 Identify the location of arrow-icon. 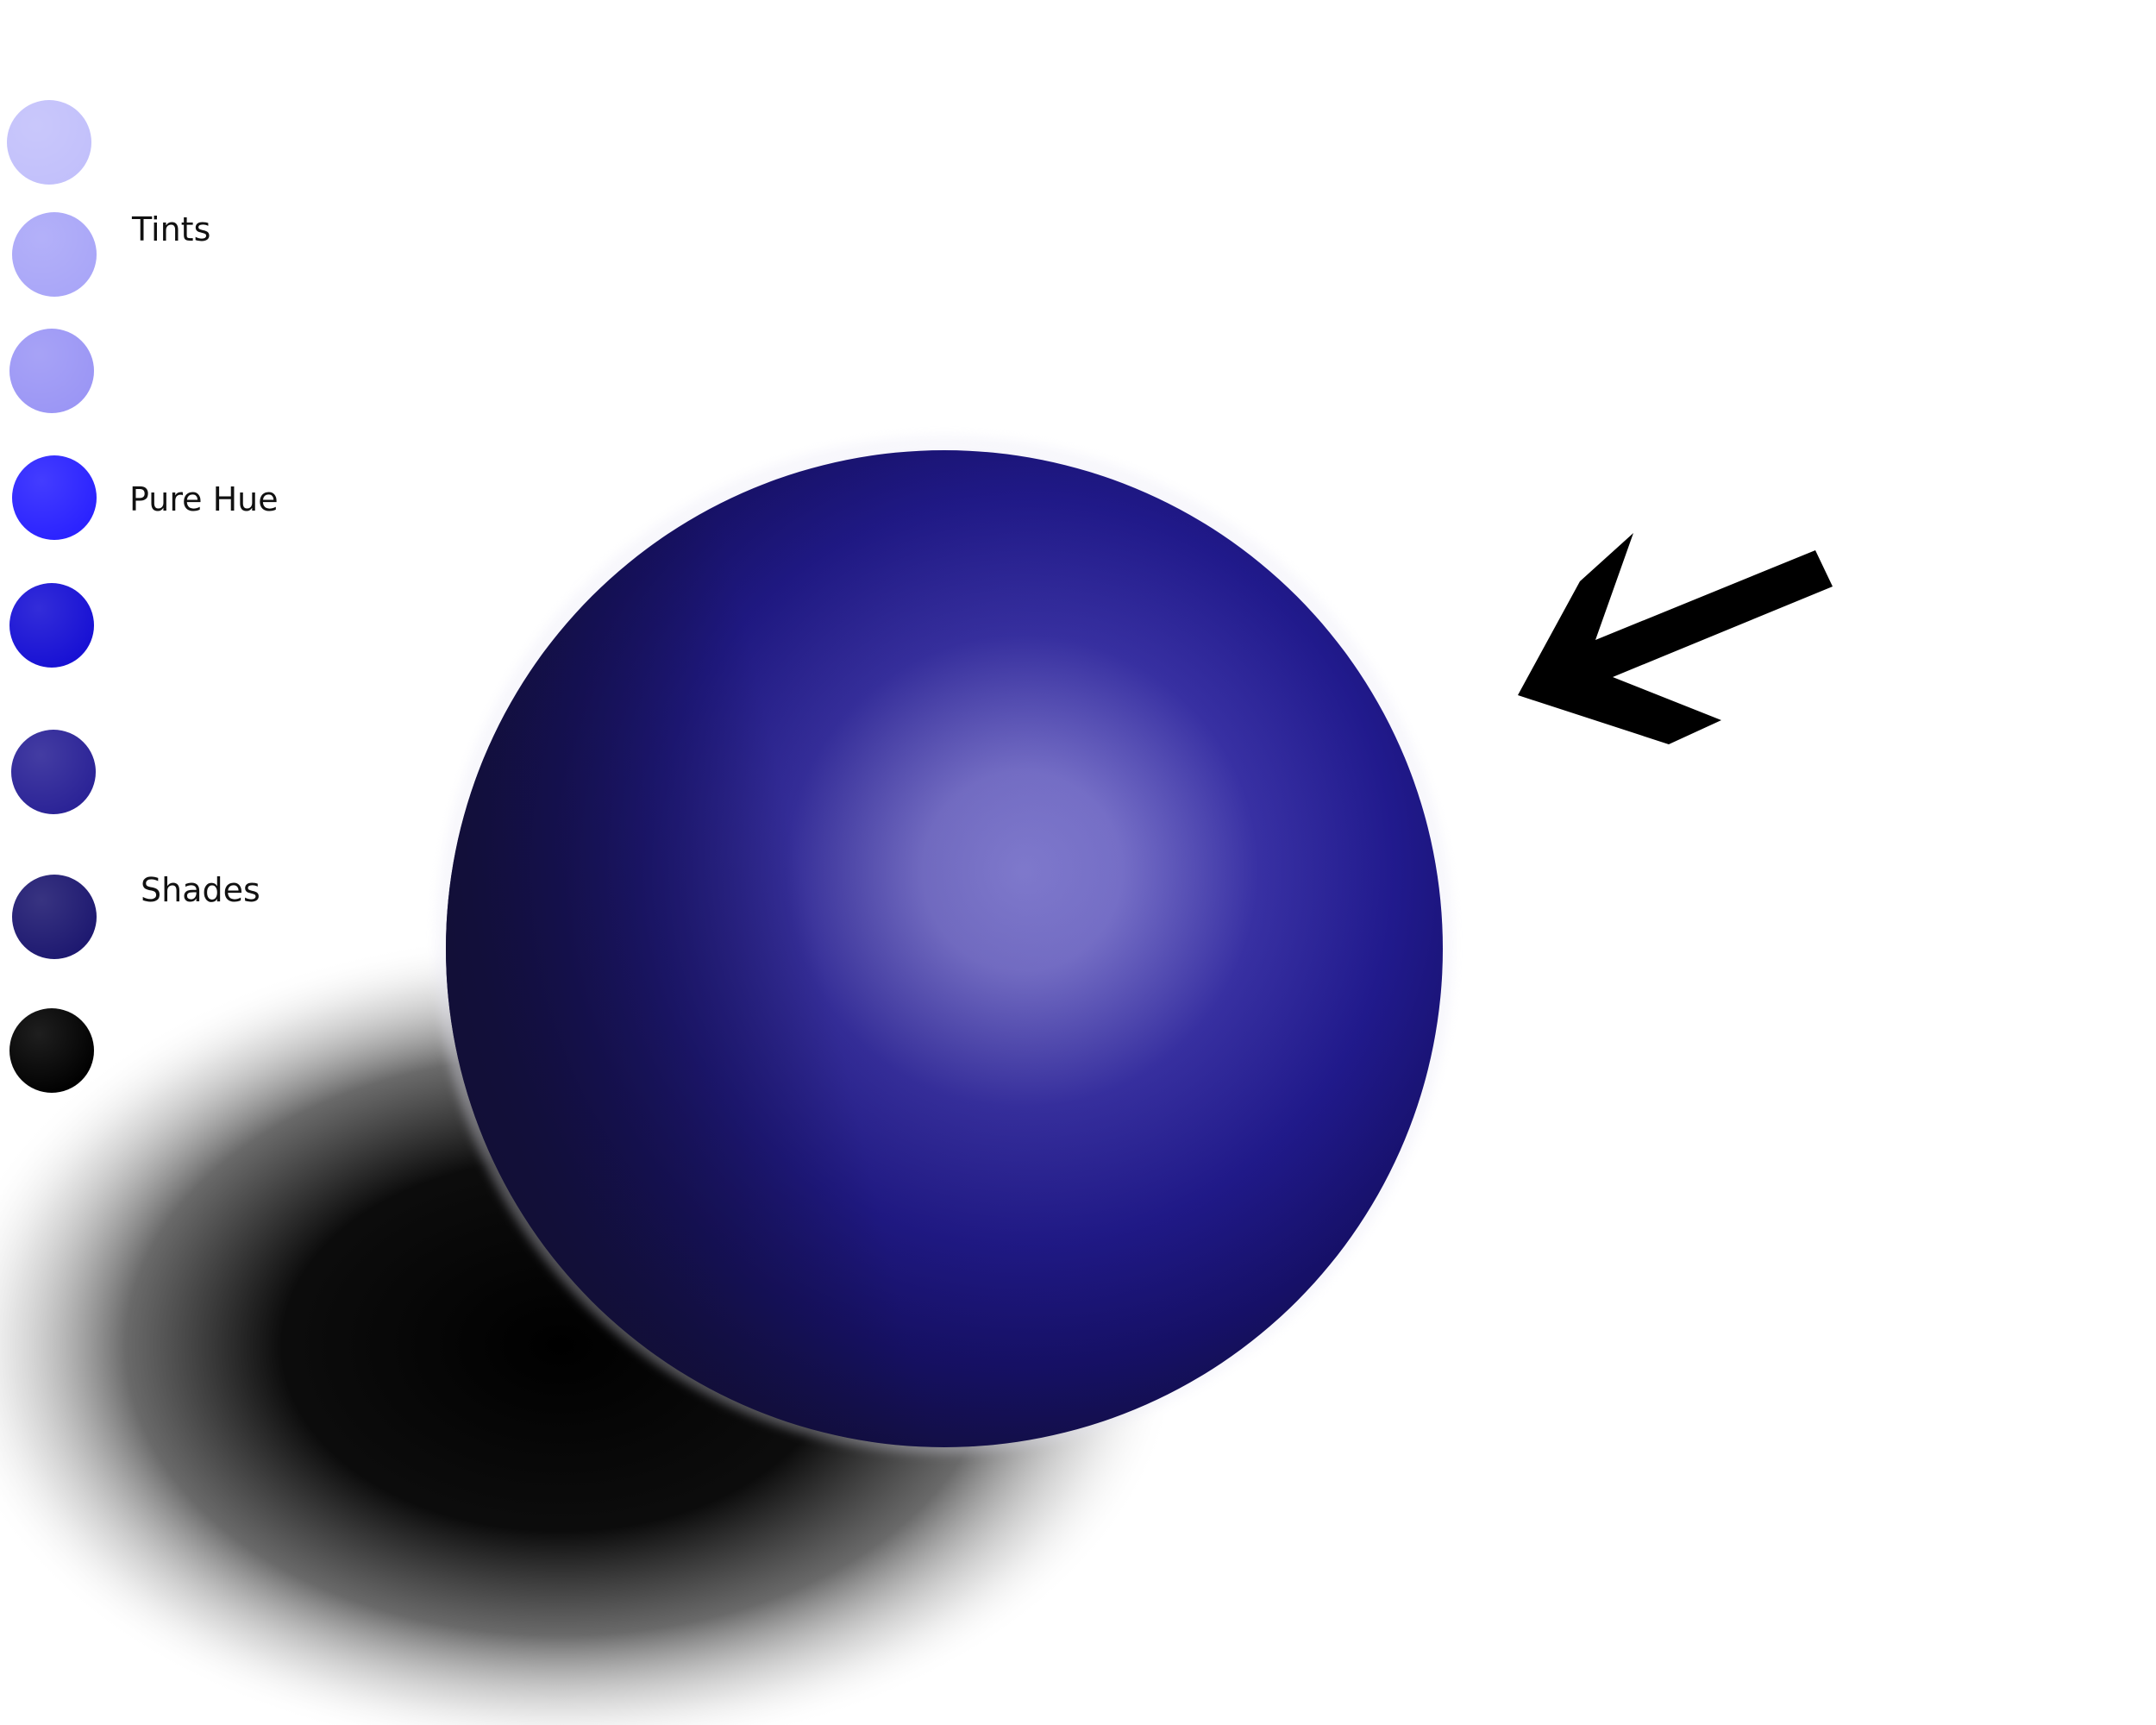
(1675, 638).